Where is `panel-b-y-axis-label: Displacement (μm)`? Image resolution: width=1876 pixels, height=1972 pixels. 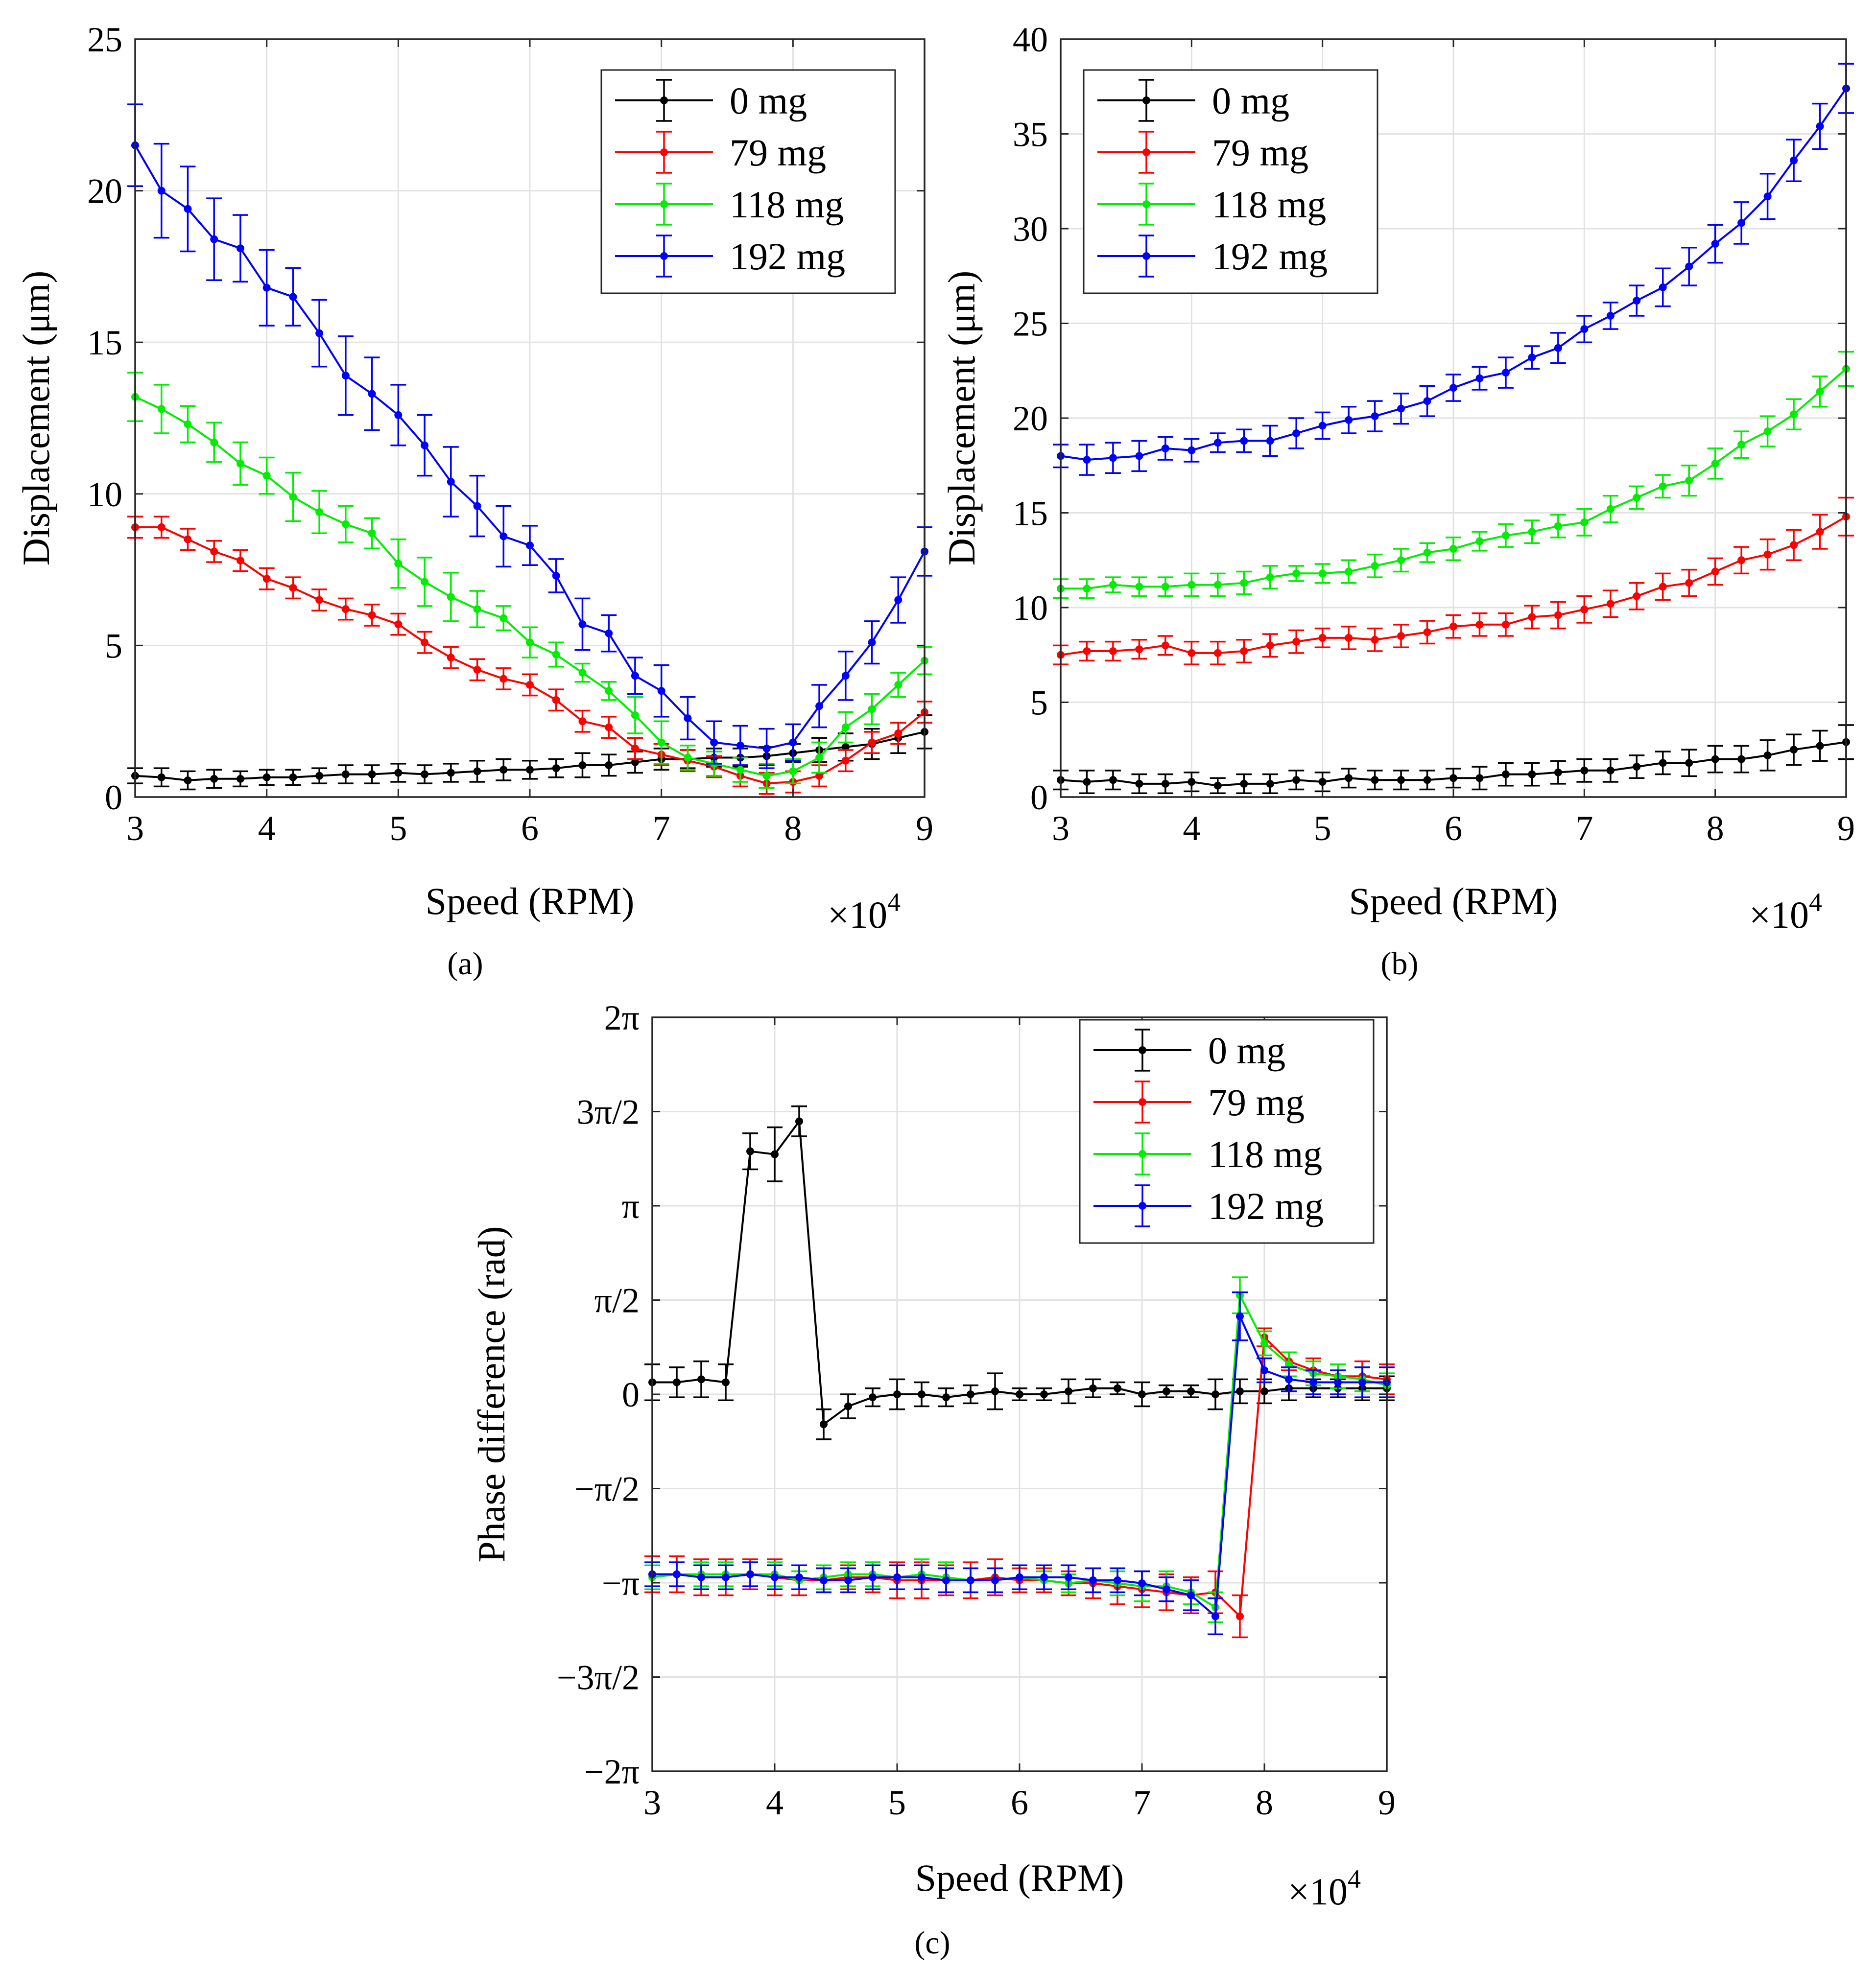
panel-b-y-axis-label: Displacement (μm) is located at coordinates (961, 418).